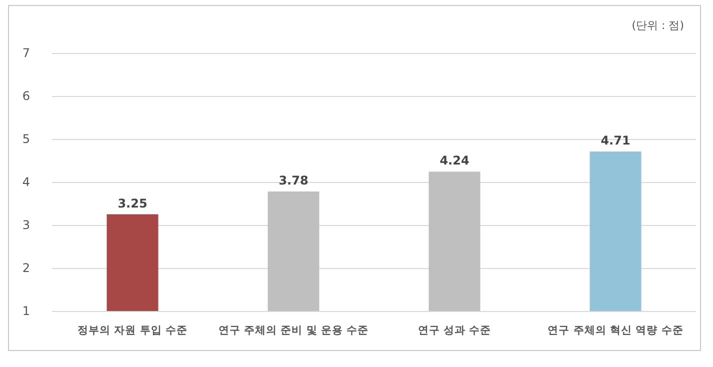 The image size is (713, 367). Describe the element at coordinates (26, 268) in the screenshot. I see `y-tick-label: 2` at that location.